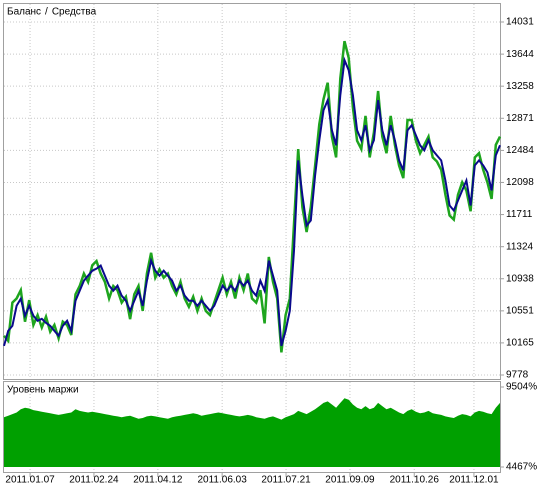 The height and width of the screenshot is (494, 545). Describe the element at coordinates (252, 432) in the screenshot. I see `margin-area` at that location.